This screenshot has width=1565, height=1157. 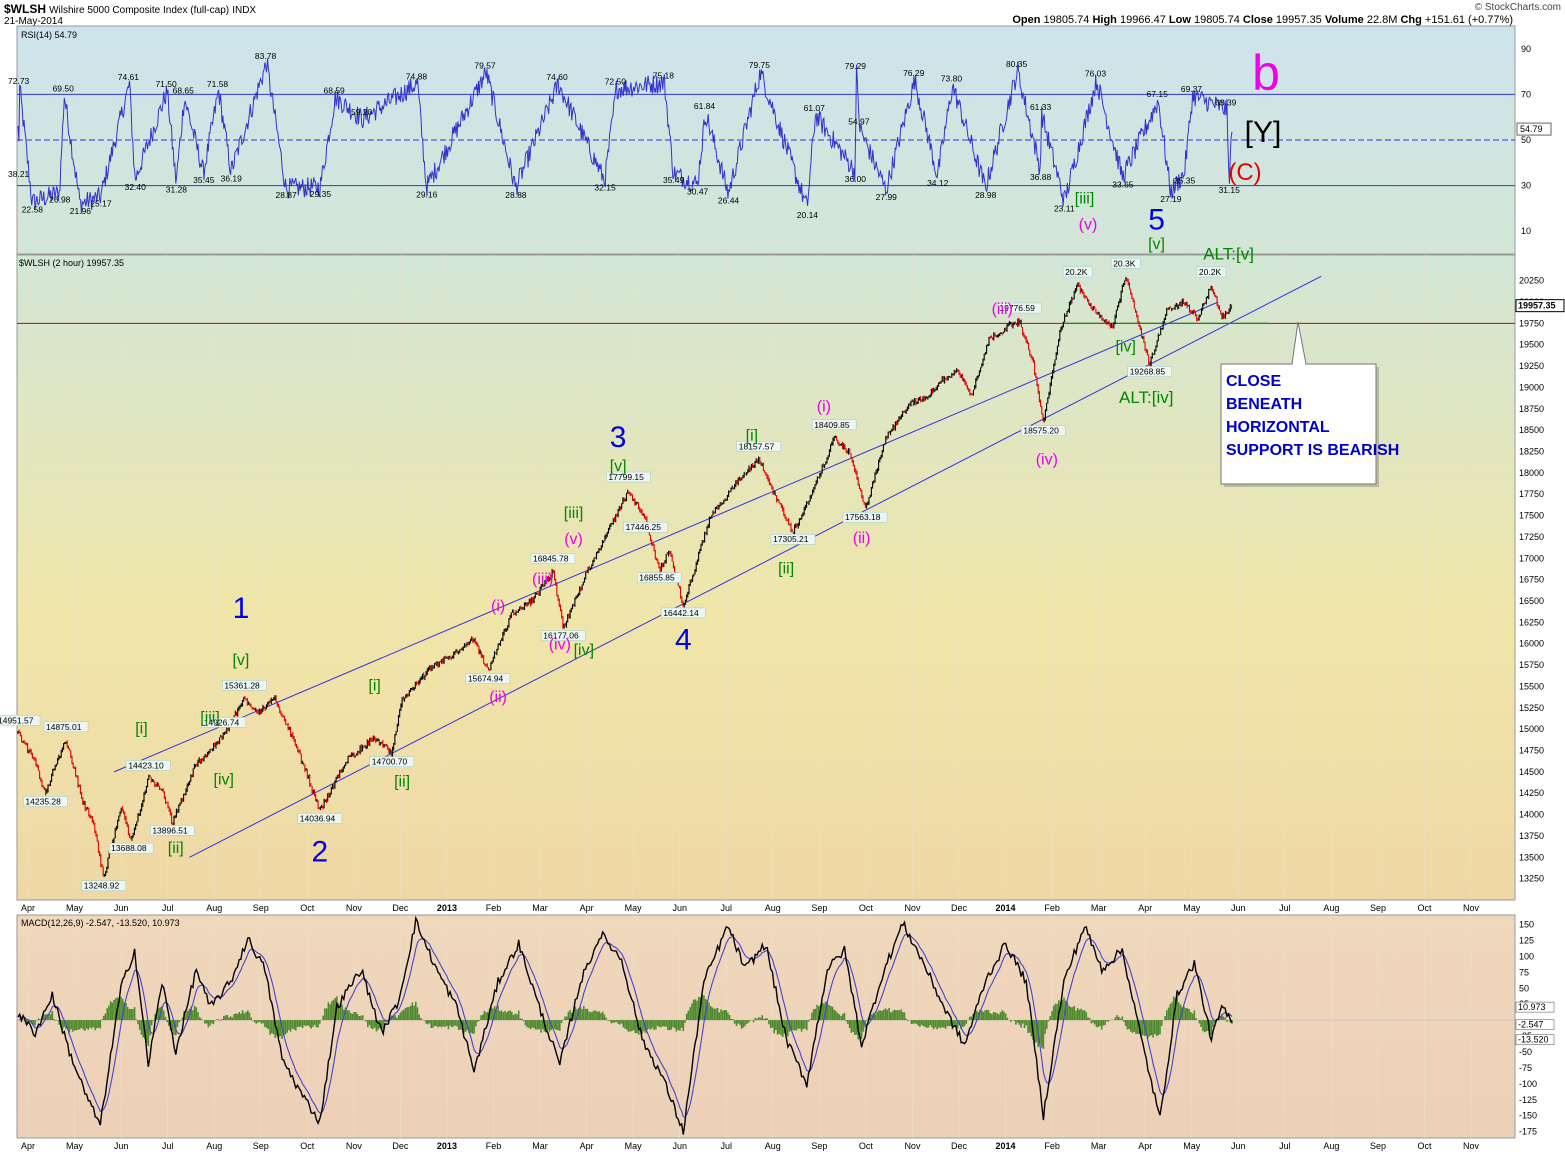 I want to click on rsi-peak-label: 67.15, so click(x=1158, y=94).